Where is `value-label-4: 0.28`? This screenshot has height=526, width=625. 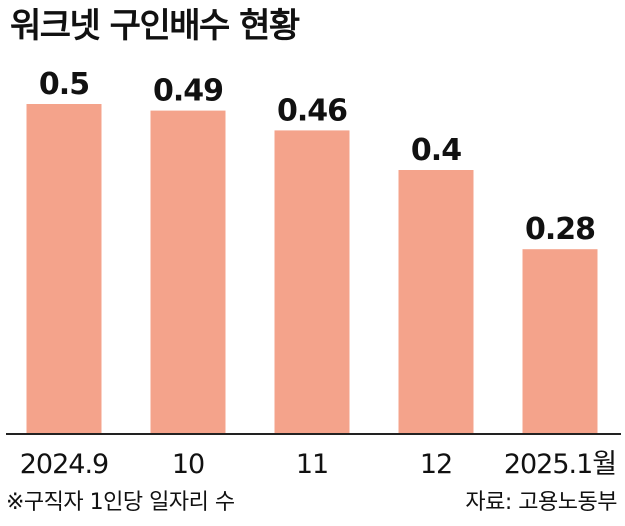 value-label-4: 0.28 is located at coordinates (560, 229).